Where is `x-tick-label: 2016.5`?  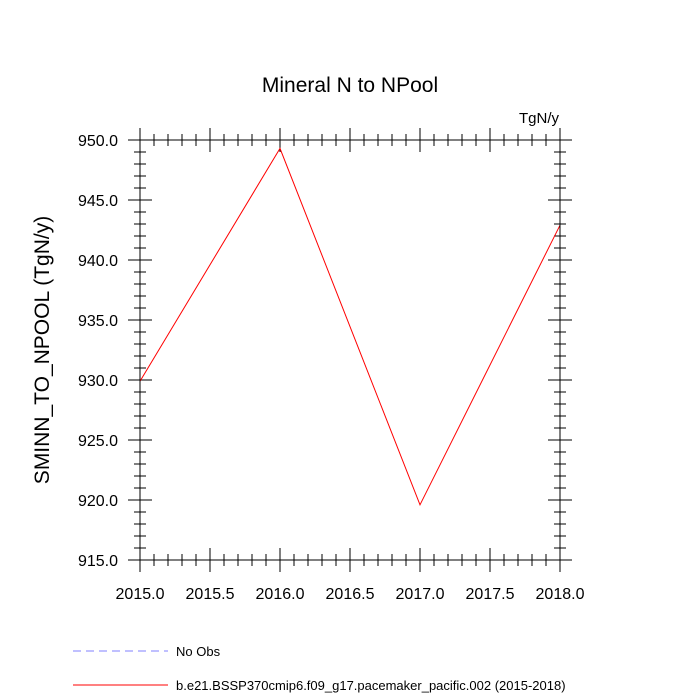 x-tick-label: 2016.5 is located at coordinates (350, 594).